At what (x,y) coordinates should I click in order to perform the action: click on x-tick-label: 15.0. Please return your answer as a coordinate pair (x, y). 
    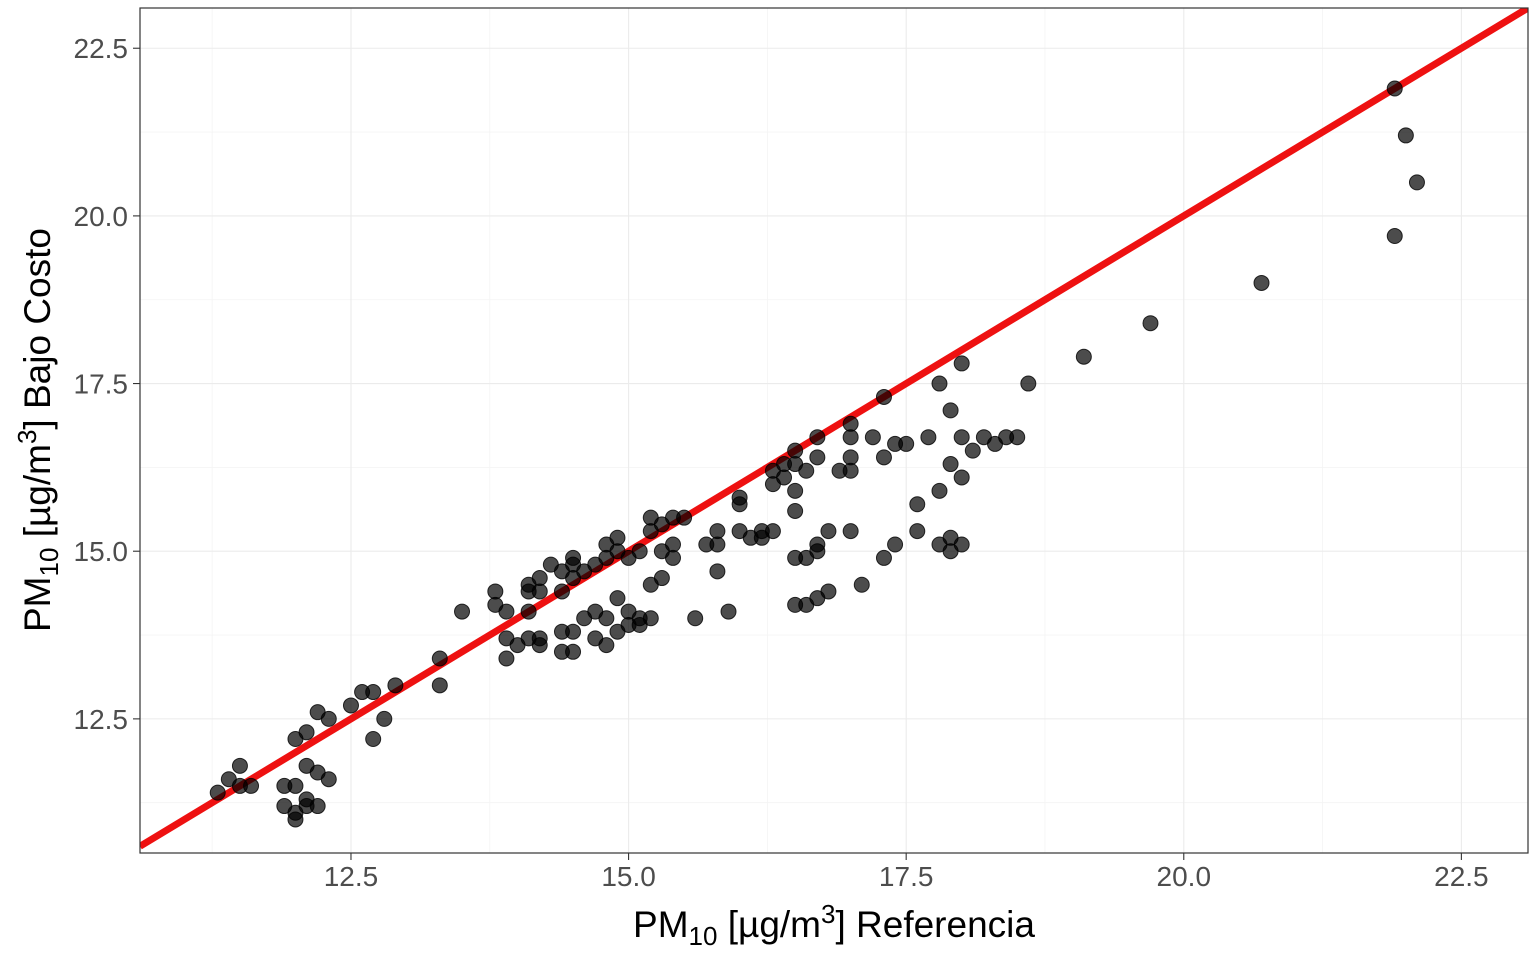
    Looking at the image, I should click on (628, 876).